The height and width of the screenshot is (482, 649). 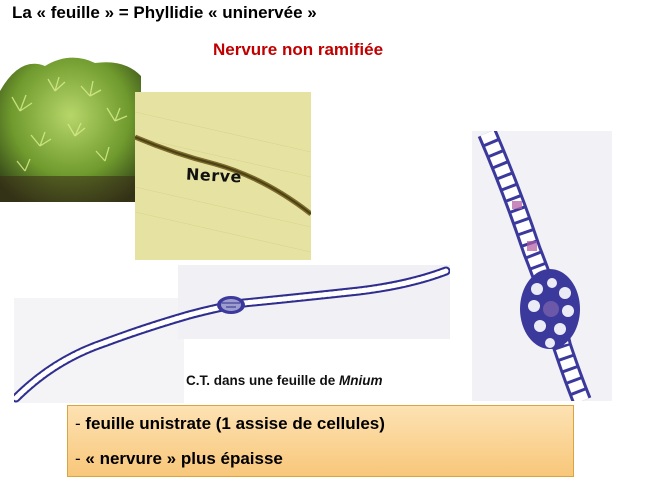 I want to click on nerve-zoom-image, so click(x=542, y=266).